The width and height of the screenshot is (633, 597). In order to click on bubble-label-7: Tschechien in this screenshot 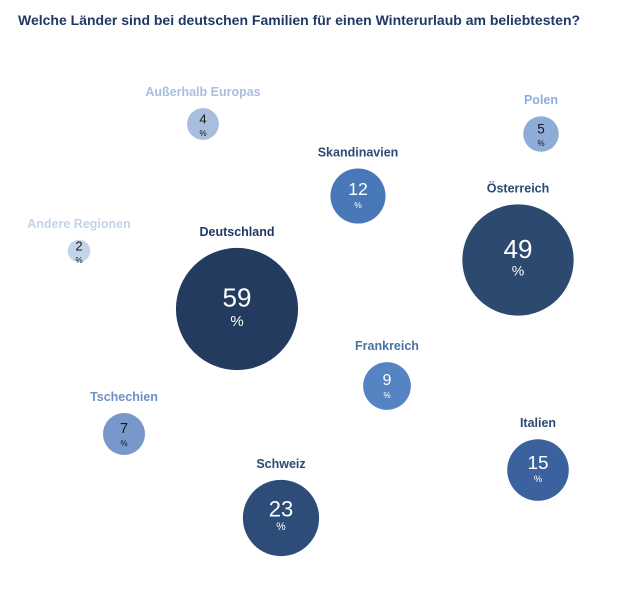, I will do `click(124, 397)`.